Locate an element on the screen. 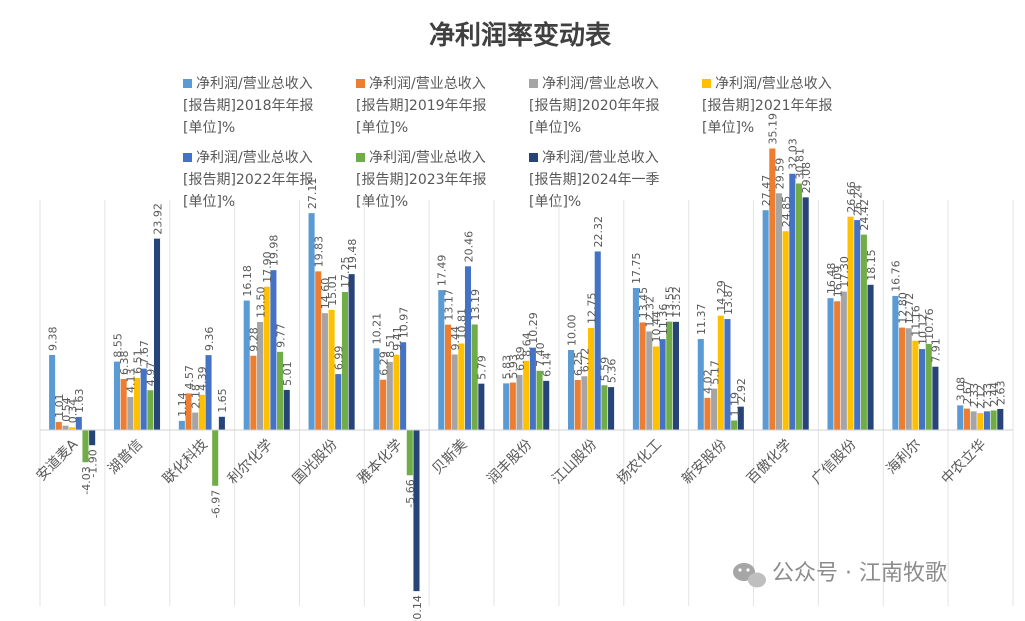 The height and width of the screenshot is (621, 1025). category-label: 新安股份 is located at coordinates (704, 462).